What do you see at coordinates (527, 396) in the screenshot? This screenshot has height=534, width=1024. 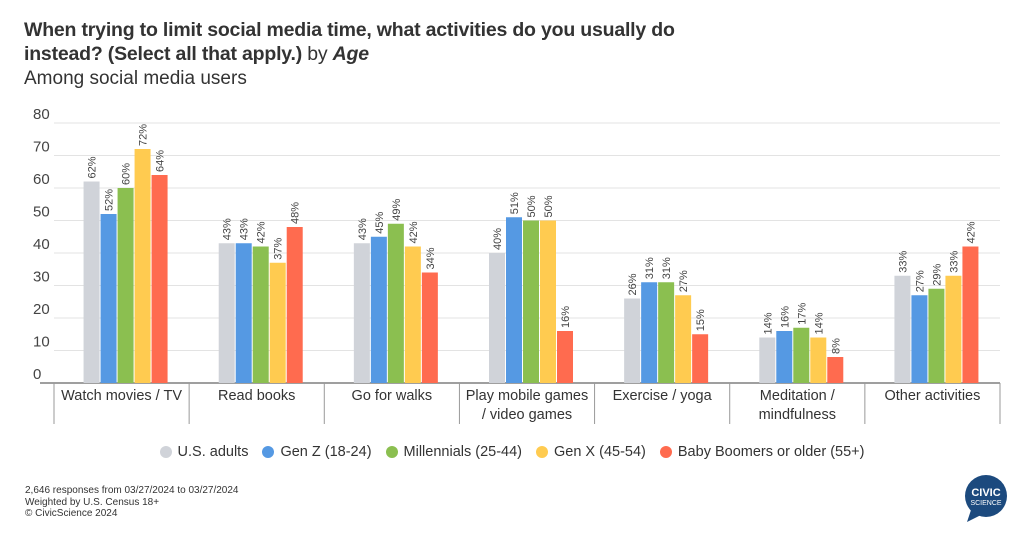 I see `x-tick-label: Play mobile games` at bounding box center [527, 396].